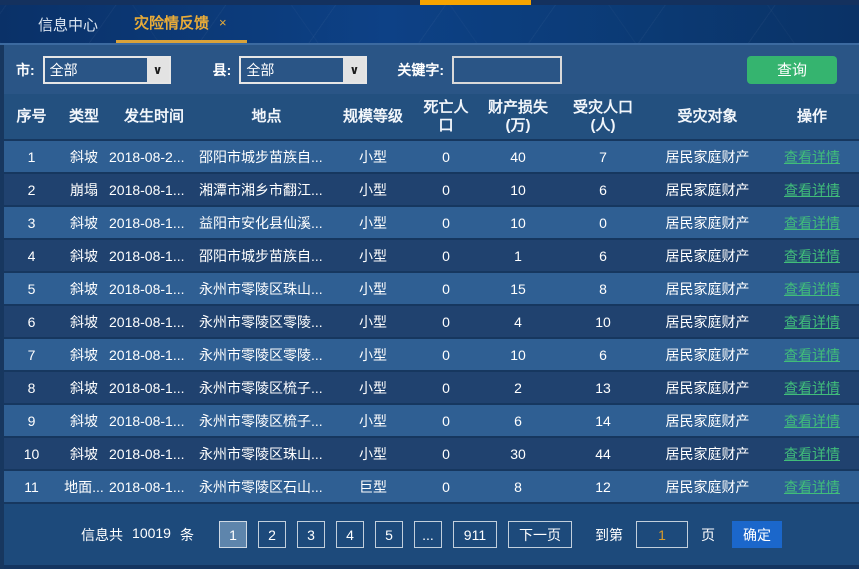 The width and height of the screenshot is (859, 569). What do you see at coordinates (792, 69) in the screenshot?
I see `search-button: 查询` at bounding box center [792, 69].